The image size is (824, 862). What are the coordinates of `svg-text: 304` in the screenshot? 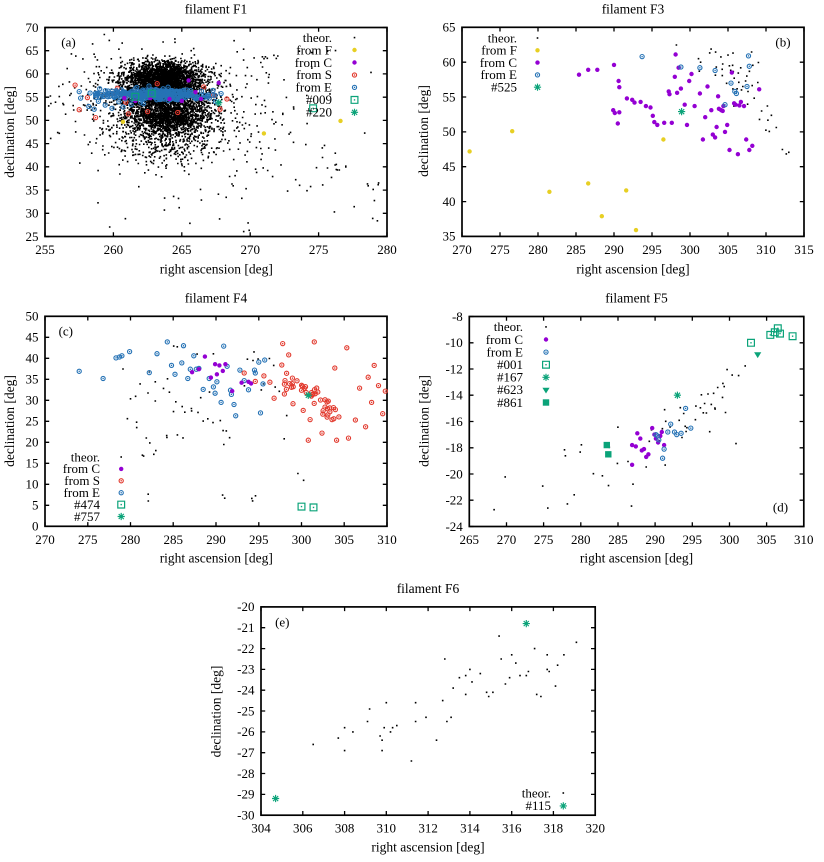 It's located at (261, 828).